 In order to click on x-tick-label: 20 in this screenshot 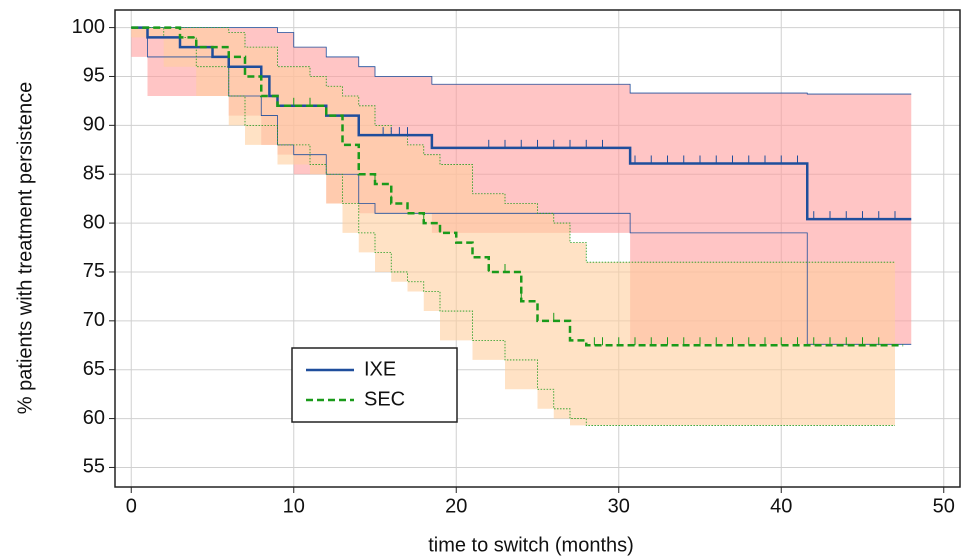, I will do `click(456, 506)`.